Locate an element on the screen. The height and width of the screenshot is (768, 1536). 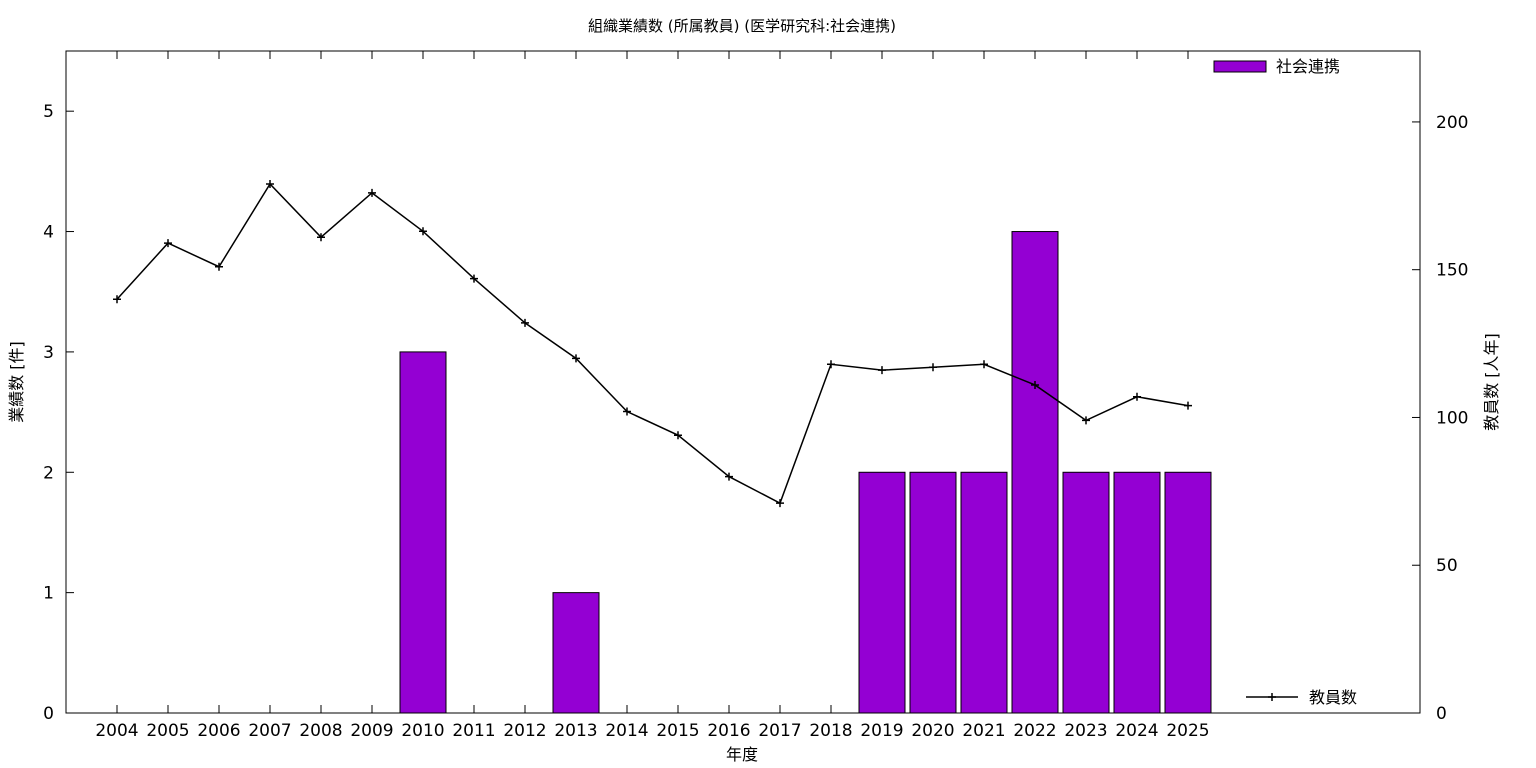
x-tick-label: 2014 is located at coordinates (626, 731).